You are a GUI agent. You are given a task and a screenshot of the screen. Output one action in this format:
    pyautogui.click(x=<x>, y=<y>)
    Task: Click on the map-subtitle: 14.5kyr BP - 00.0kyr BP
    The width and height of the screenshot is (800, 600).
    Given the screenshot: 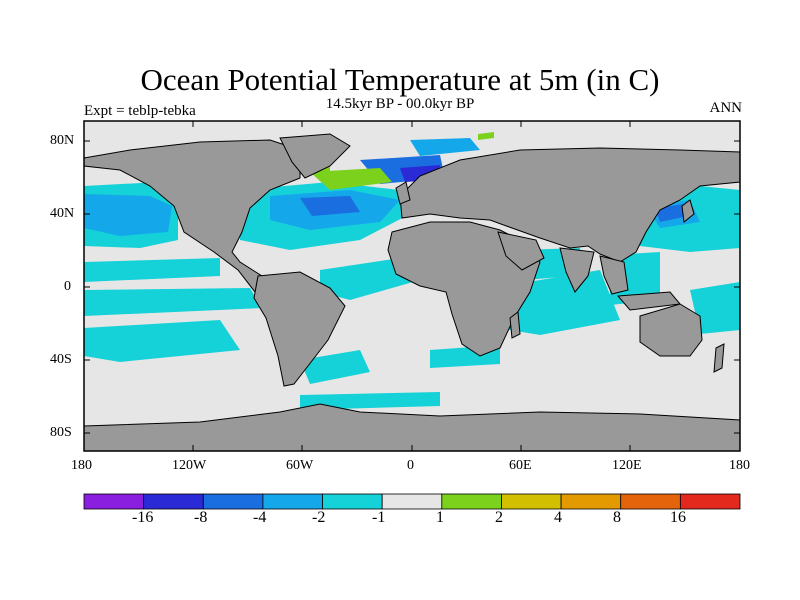 What is the action you would take?
    pyautogui.click(x=400, y=104)
    